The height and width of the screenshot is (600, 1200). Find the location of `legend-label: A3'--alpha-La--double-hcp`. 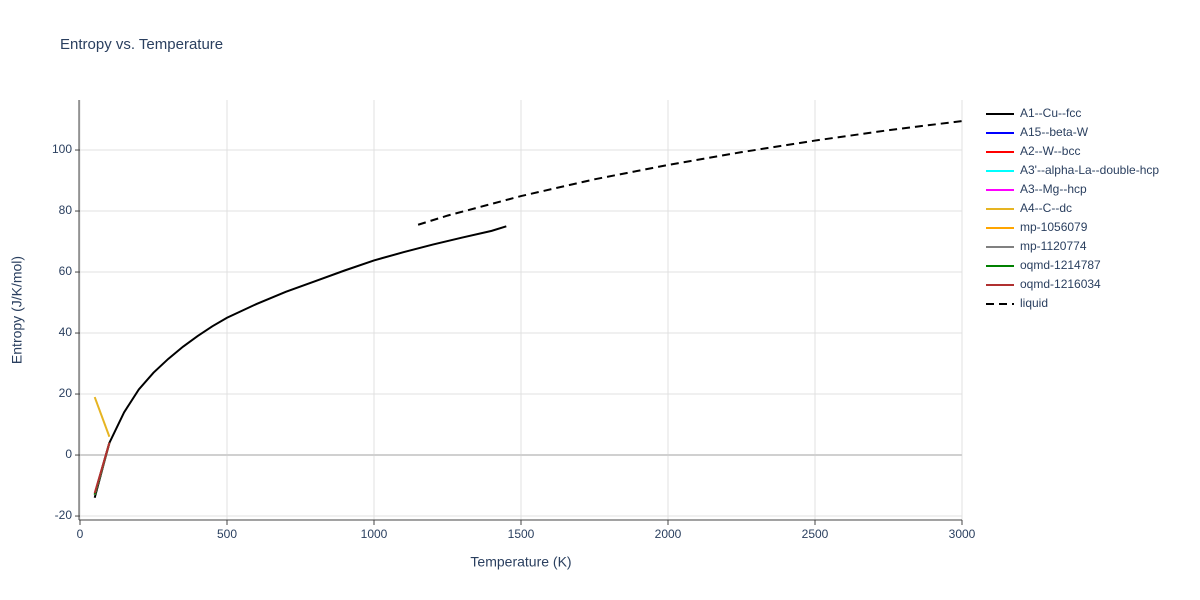

legend-label: A3'--alpha-La--double-hcp is located at coordinates (1089, 170).